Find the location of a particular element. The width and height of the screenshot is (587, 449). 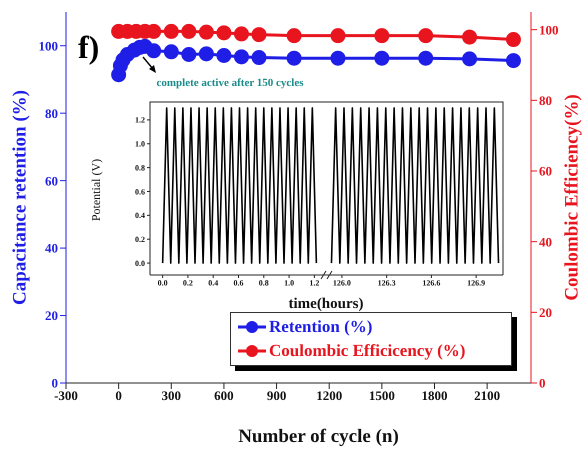

x-tick-label: -300 is located at coordinates (66, 396).